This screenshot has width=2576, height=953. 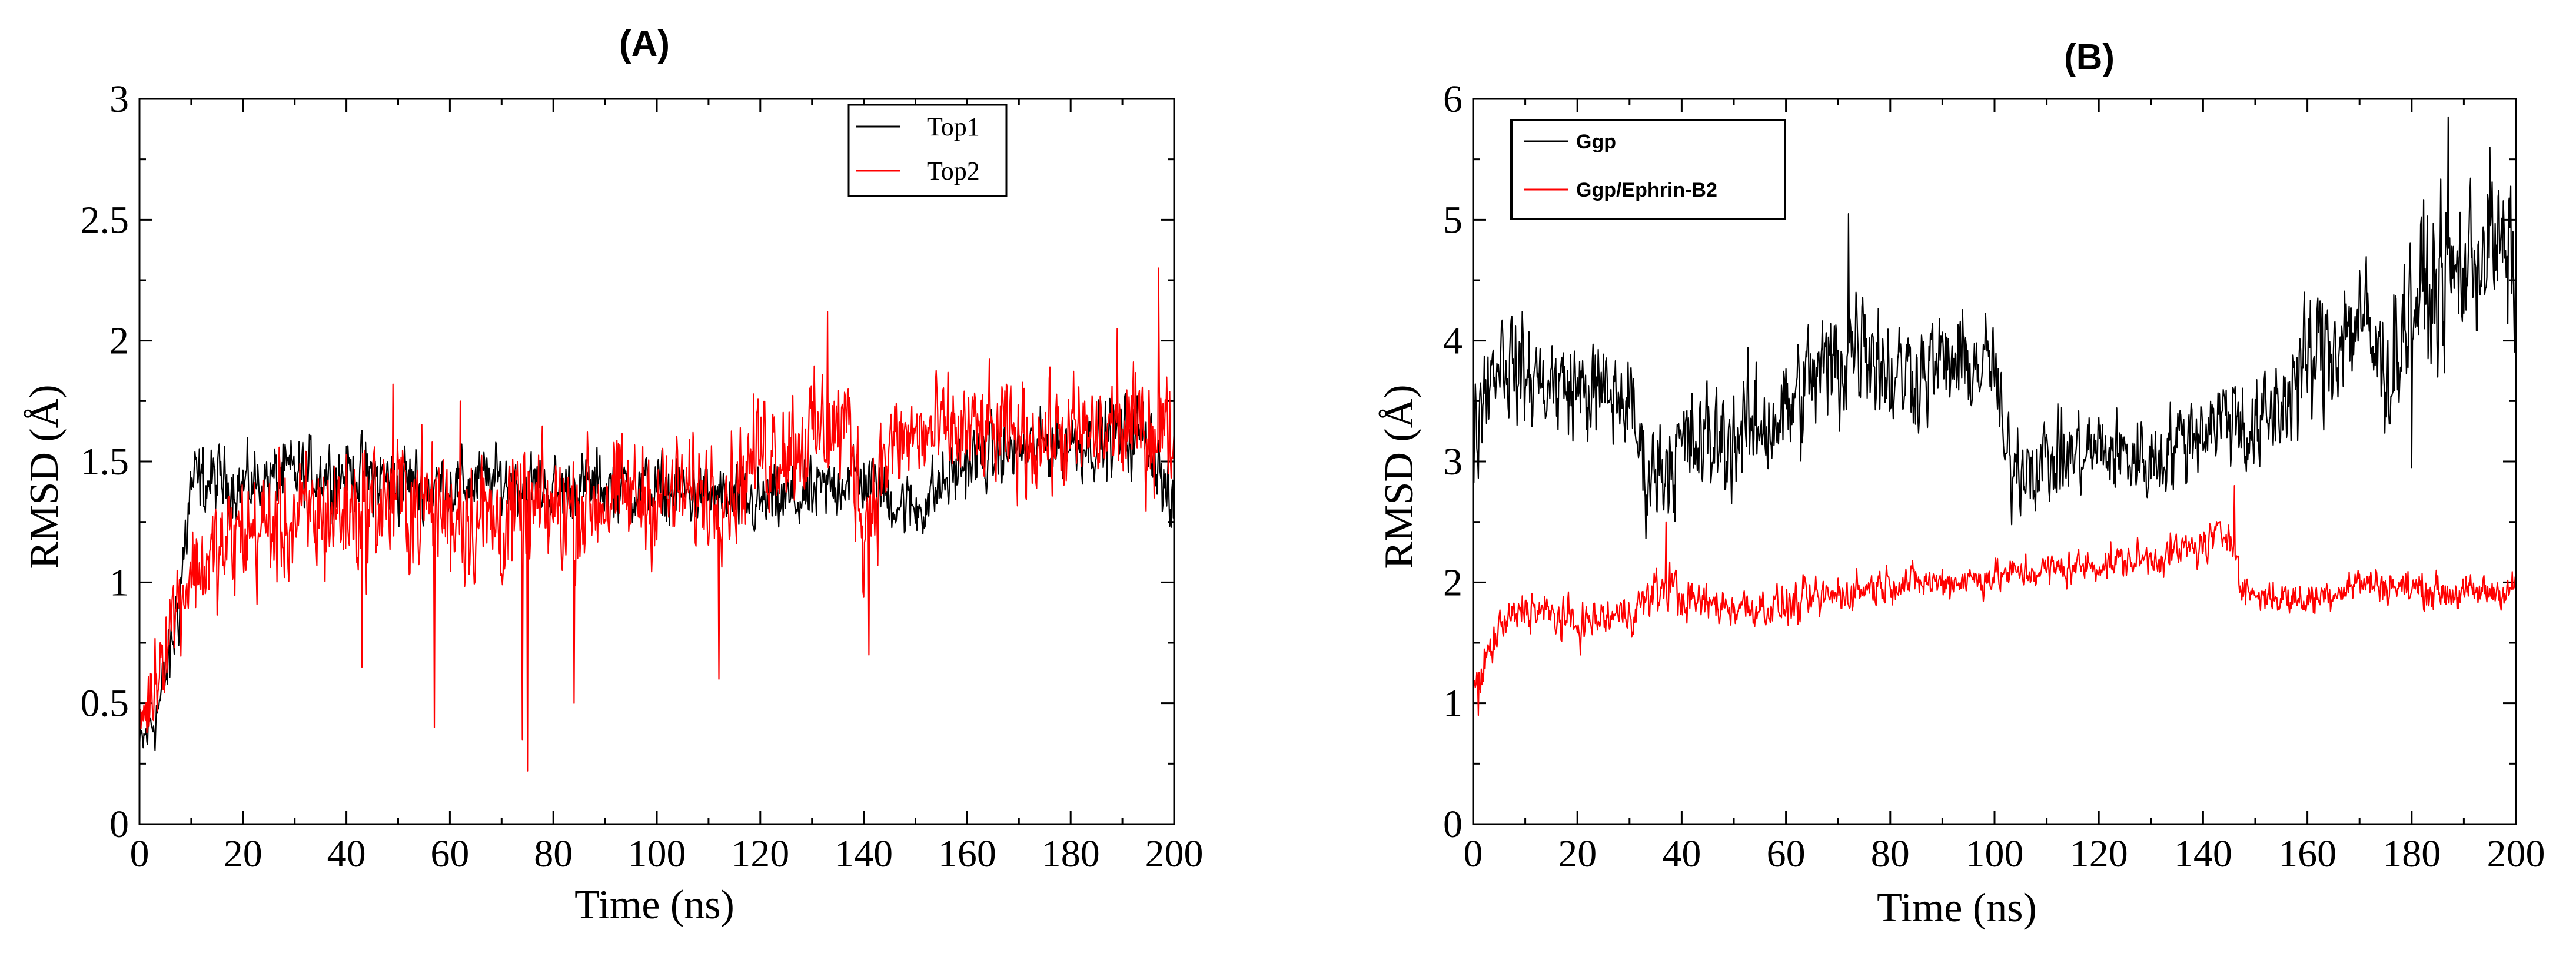 I want to click on panel-b-x-tick-label: 140, so click(x=2203, y=854).